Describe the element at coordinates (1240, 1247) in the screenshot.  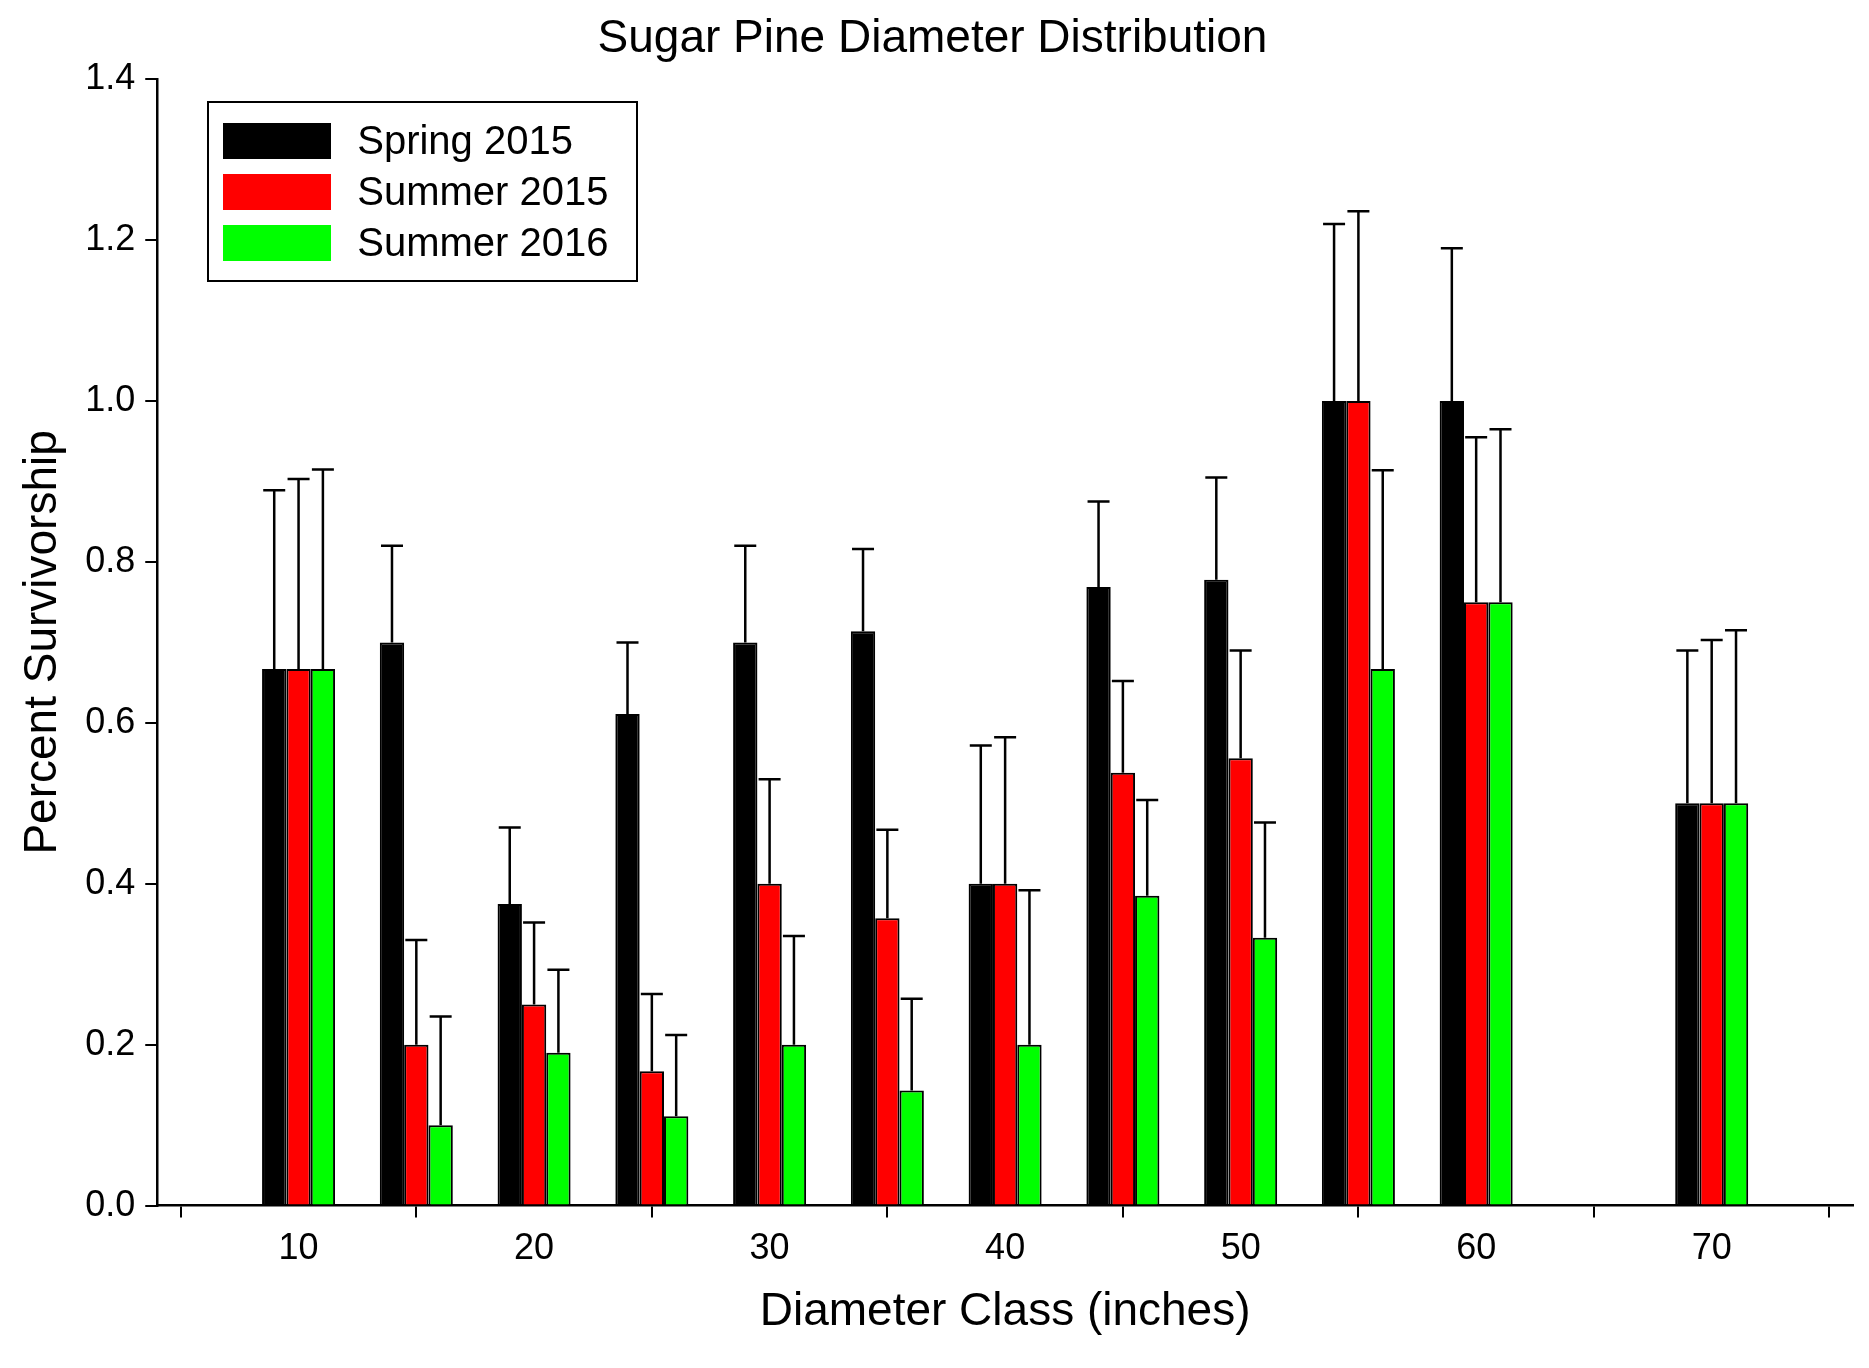
I see `x-tick-label: 50` at that location.